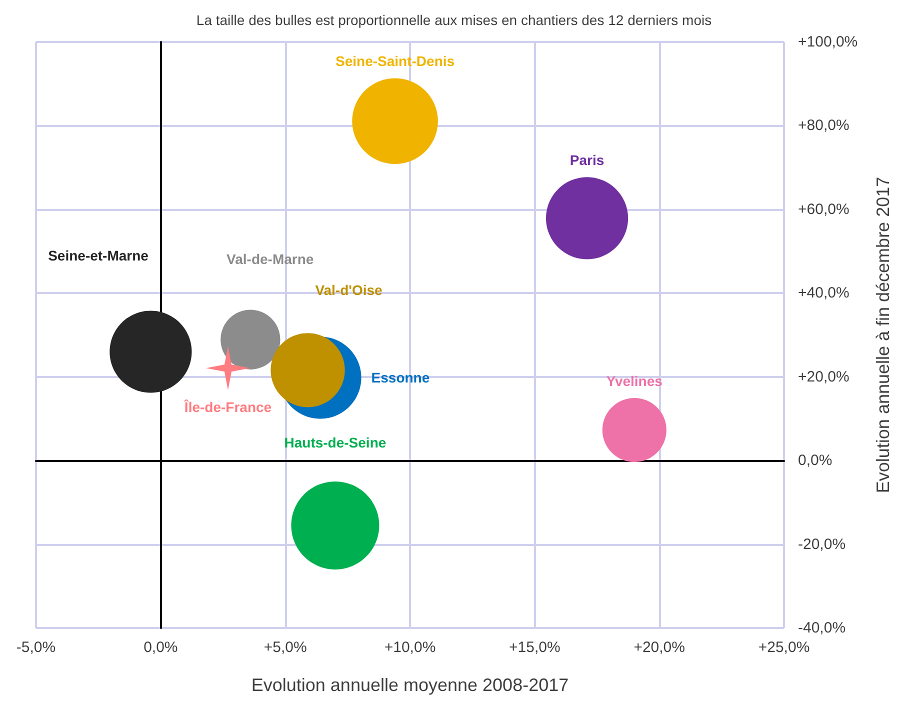 The height and width of the screenshot is (713, 908). I want to click on text: Seine-et-Marne, so click(98, 256).